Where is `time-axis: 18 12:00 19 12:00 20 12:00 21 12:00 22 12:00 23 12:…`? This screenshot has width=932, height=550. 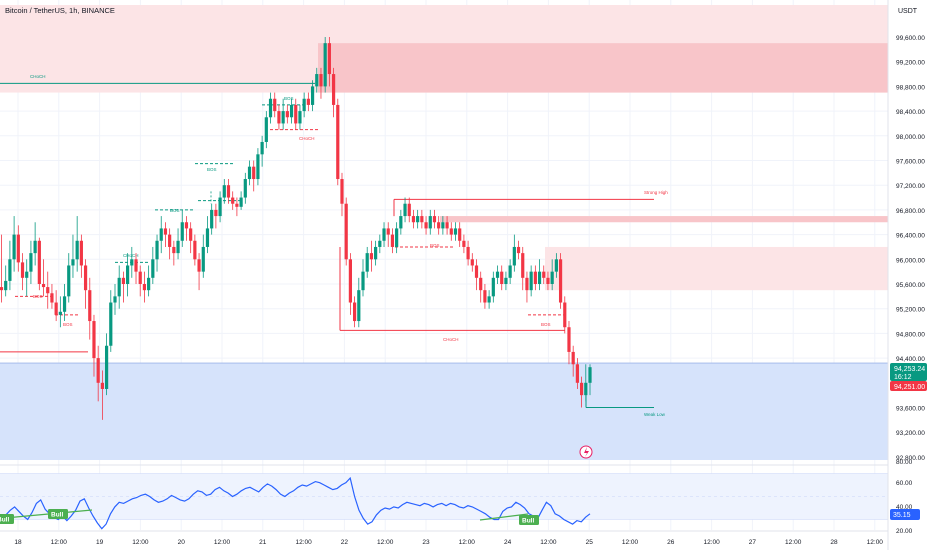
time-axis: 18 12:00 19 12:00 20 12:00 21 12:00 22 12:00 23 12:… is located at coordinates (444, 538).